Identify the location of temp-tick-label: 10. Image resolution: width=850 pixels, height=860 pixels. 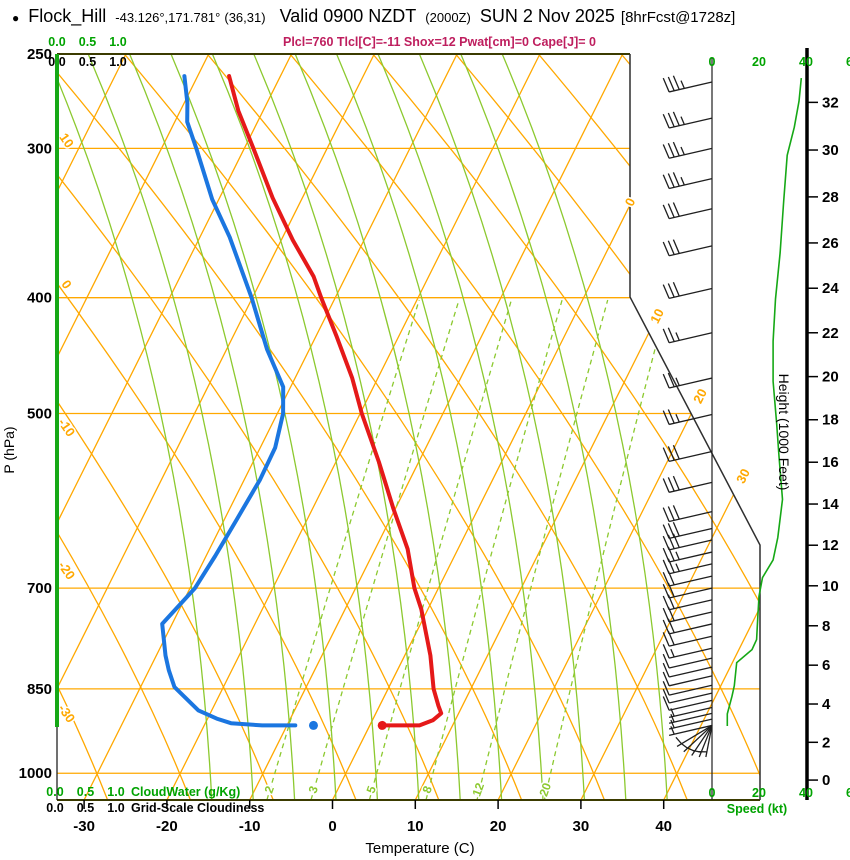
(415, 826).